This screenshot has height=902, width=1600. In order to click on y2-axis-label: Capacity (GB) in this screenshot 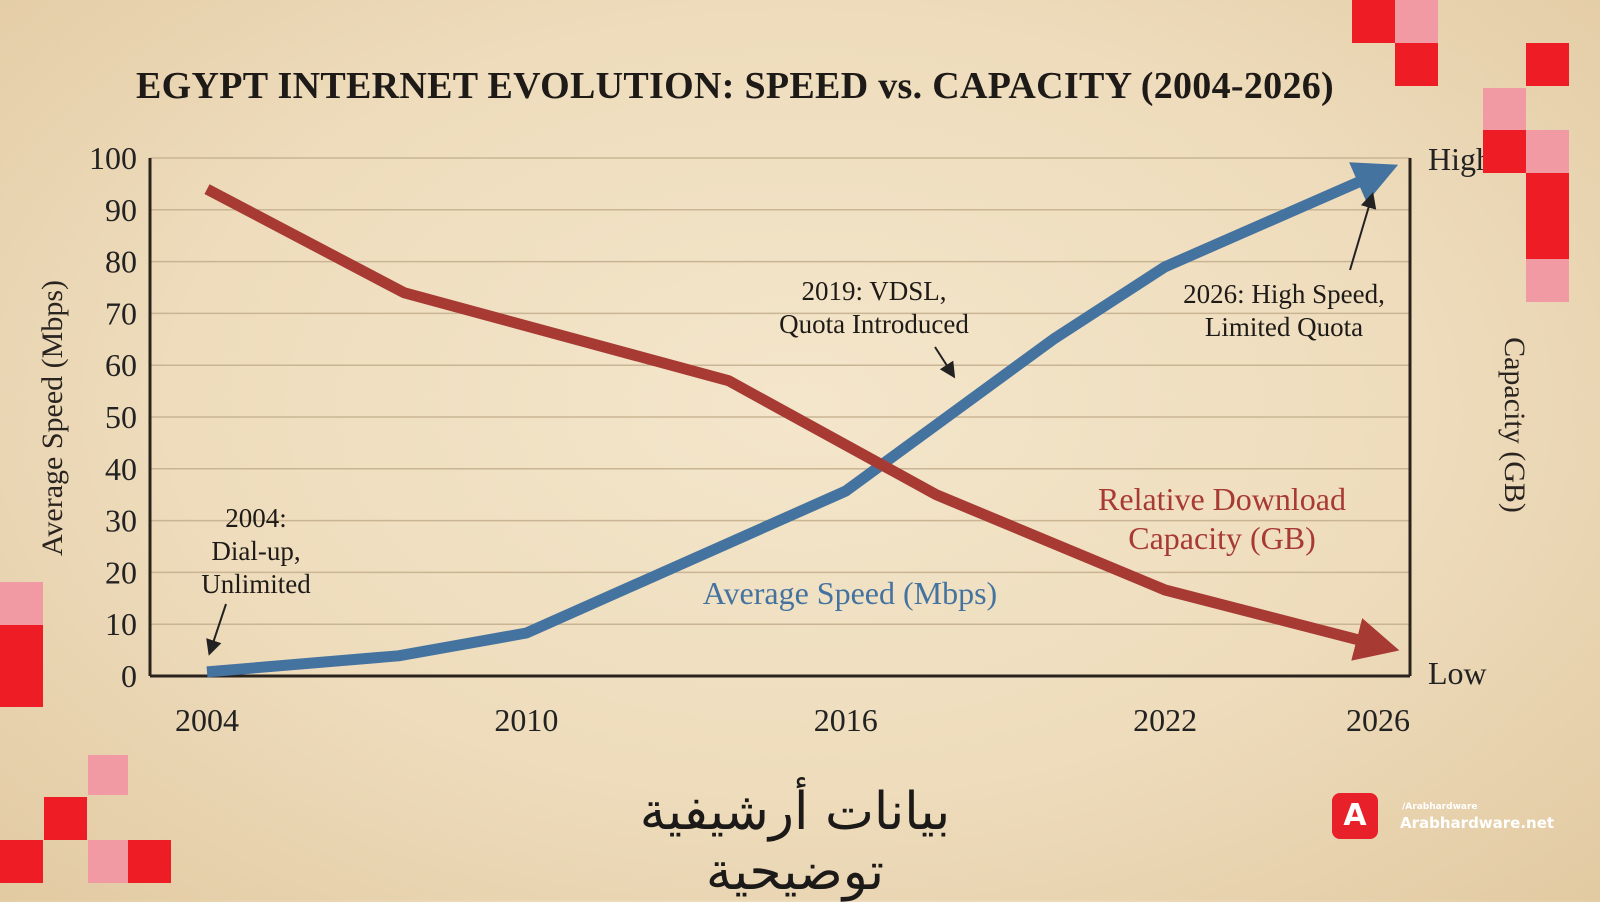, I will do `click(1514, 425)`.